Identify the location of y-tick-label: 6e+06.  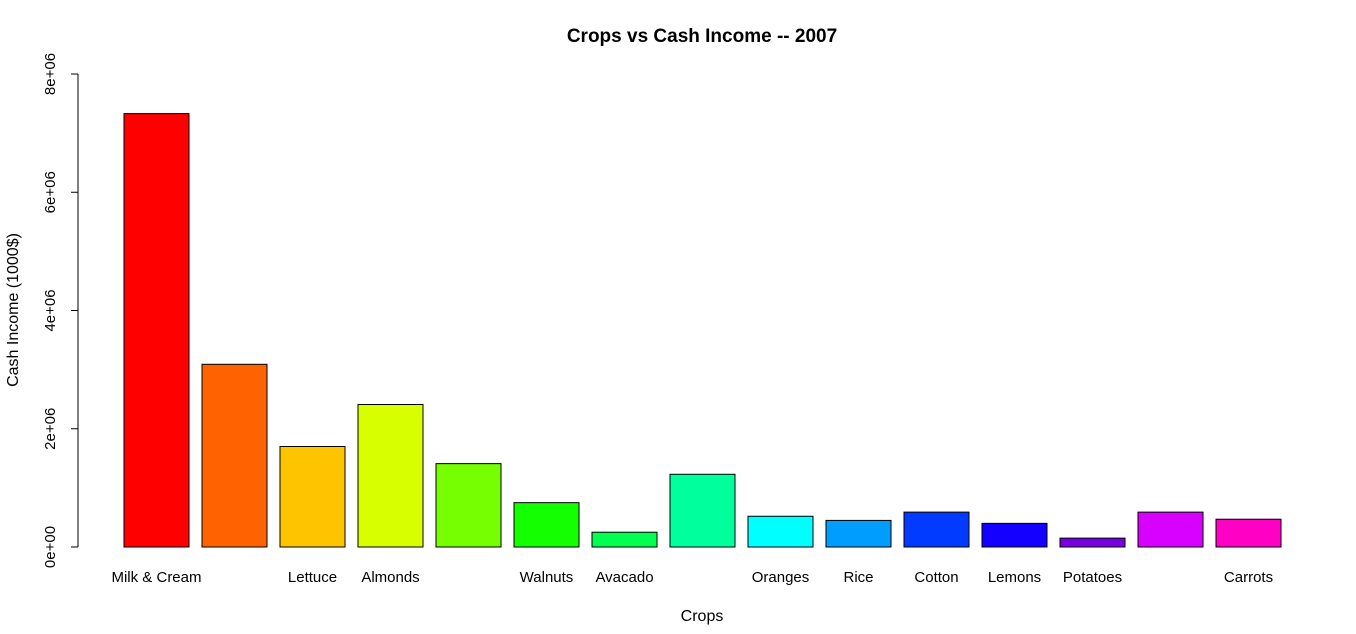
(50, 192).